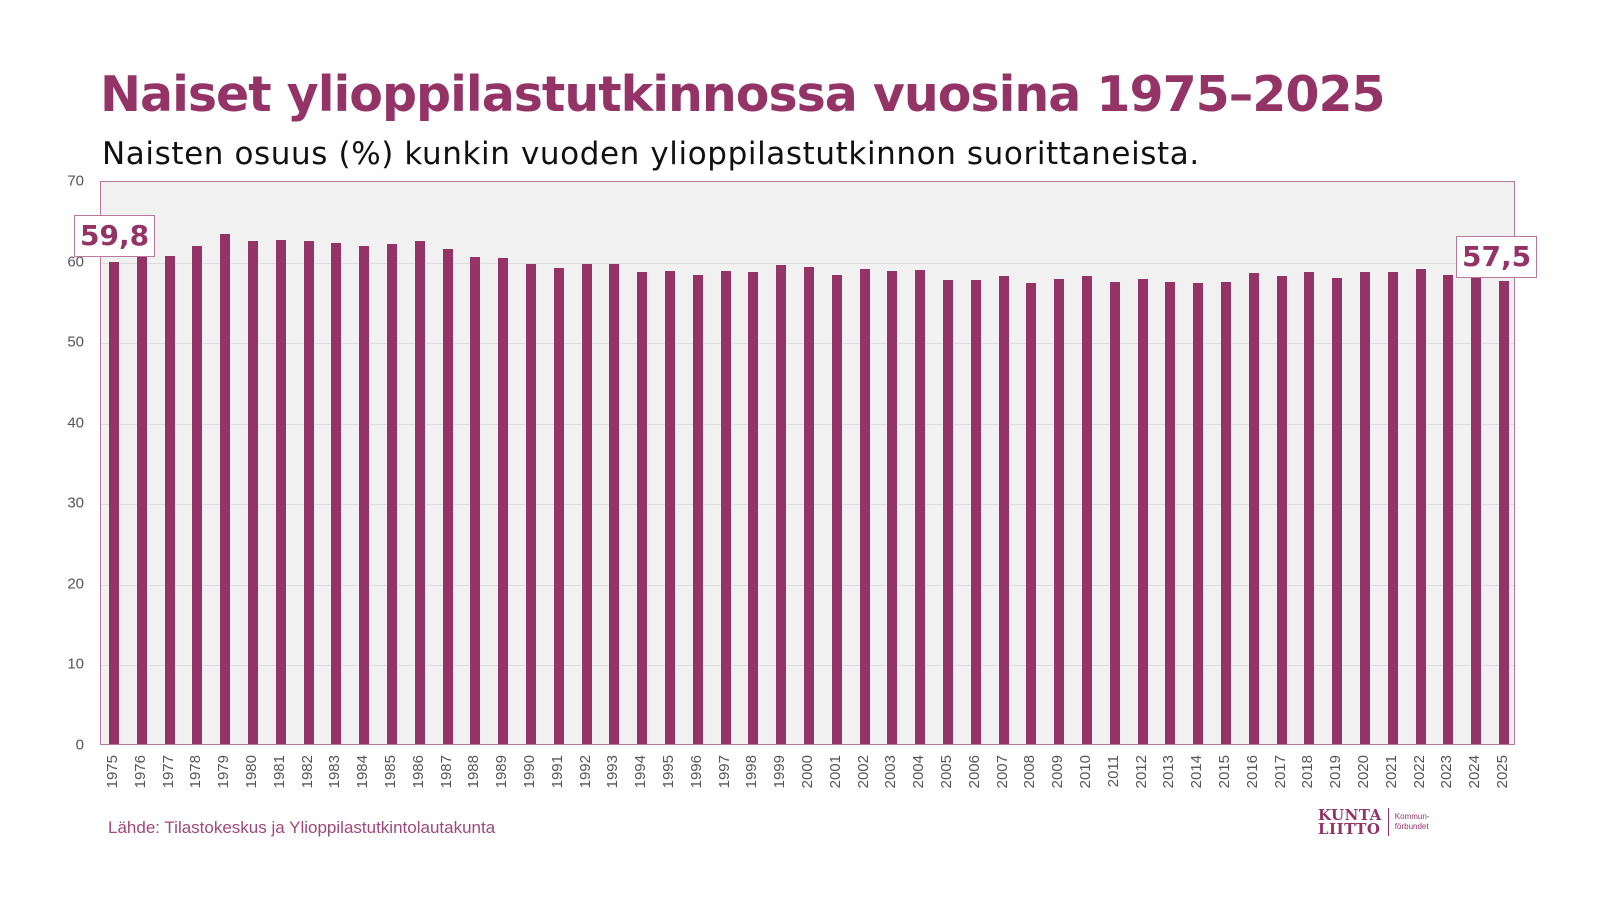 The width and height of the screenshot is (1600, 900). Describe the element at coordinates (196, 772) in the screenshot. I see `x-tick-label: 1978` at that location.